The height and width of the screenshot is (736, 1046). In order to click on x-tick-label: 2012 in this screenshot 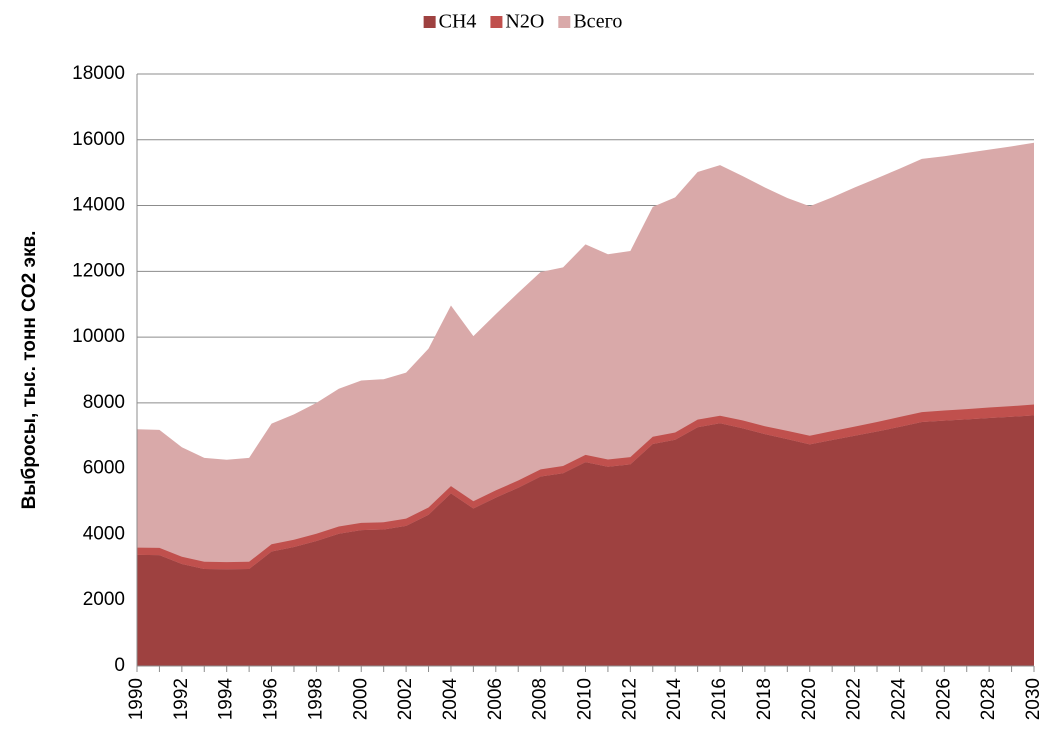, I will do `click(629, 699)`.